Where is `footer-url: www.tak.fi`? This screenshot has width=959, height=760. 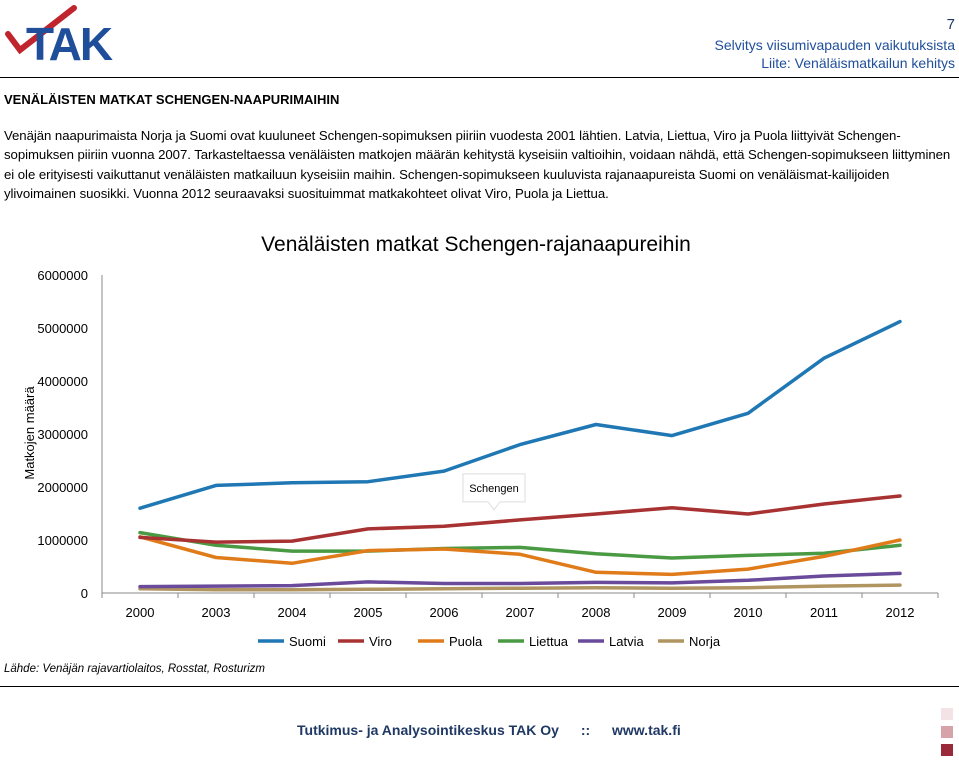 footer-url: www.tak.fi is located at coordinates (646, 730).